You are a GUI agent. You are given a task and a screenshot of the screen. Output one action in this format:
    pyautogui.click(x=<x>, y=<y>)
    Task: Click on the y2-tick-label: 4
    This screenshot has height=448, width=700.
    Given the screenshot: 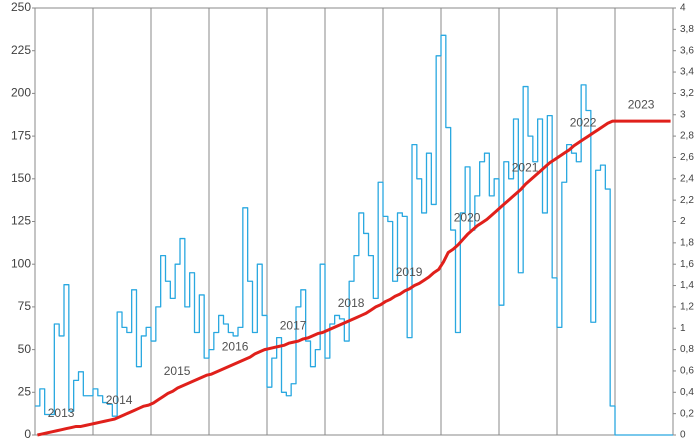 What is the action you would take?
    pyautogui.click(x=683, y=8)
    